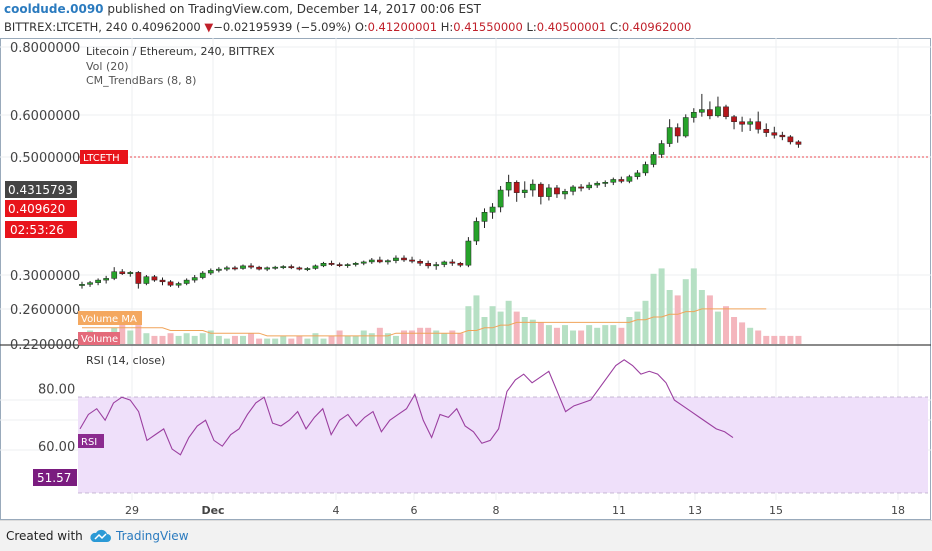  Describe the element at coordinates (107, 66) in the screenshot. I see `volume-legend: Vol (20)` at that location.